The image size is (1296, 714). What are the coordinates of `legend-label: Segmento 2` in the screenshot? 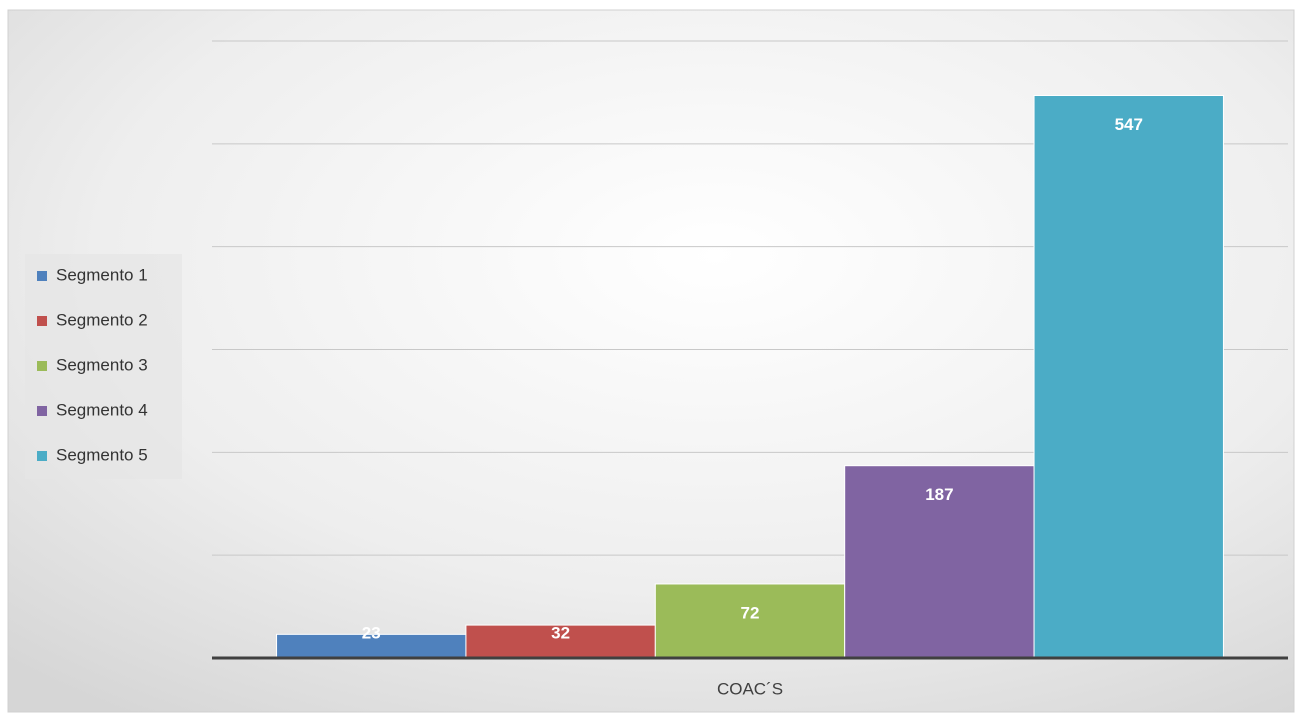 It's located at (102, 319).